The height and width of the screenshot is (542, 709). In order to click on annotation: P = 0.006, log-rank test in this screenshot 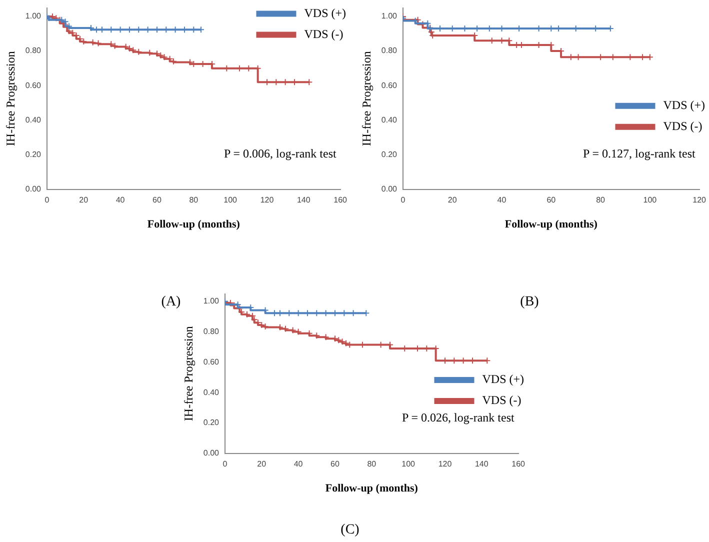, I will do `click(280, 153)`.